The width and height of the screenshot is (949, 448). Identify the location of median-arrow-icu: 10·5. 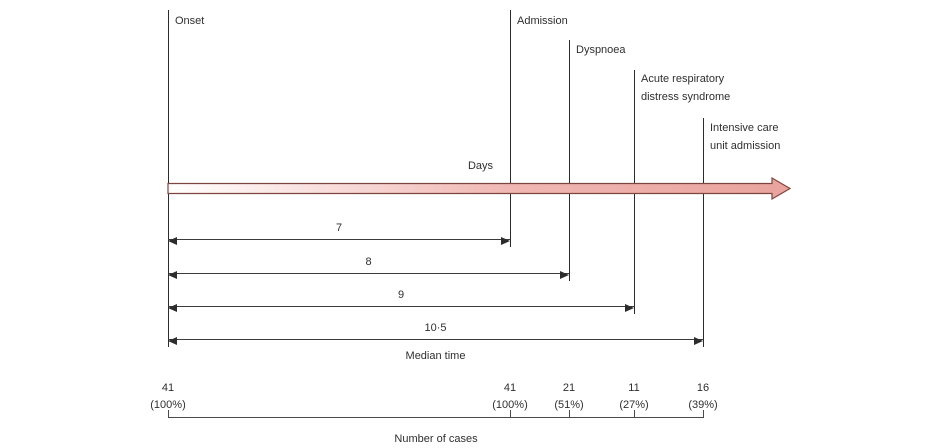
(435, 333).